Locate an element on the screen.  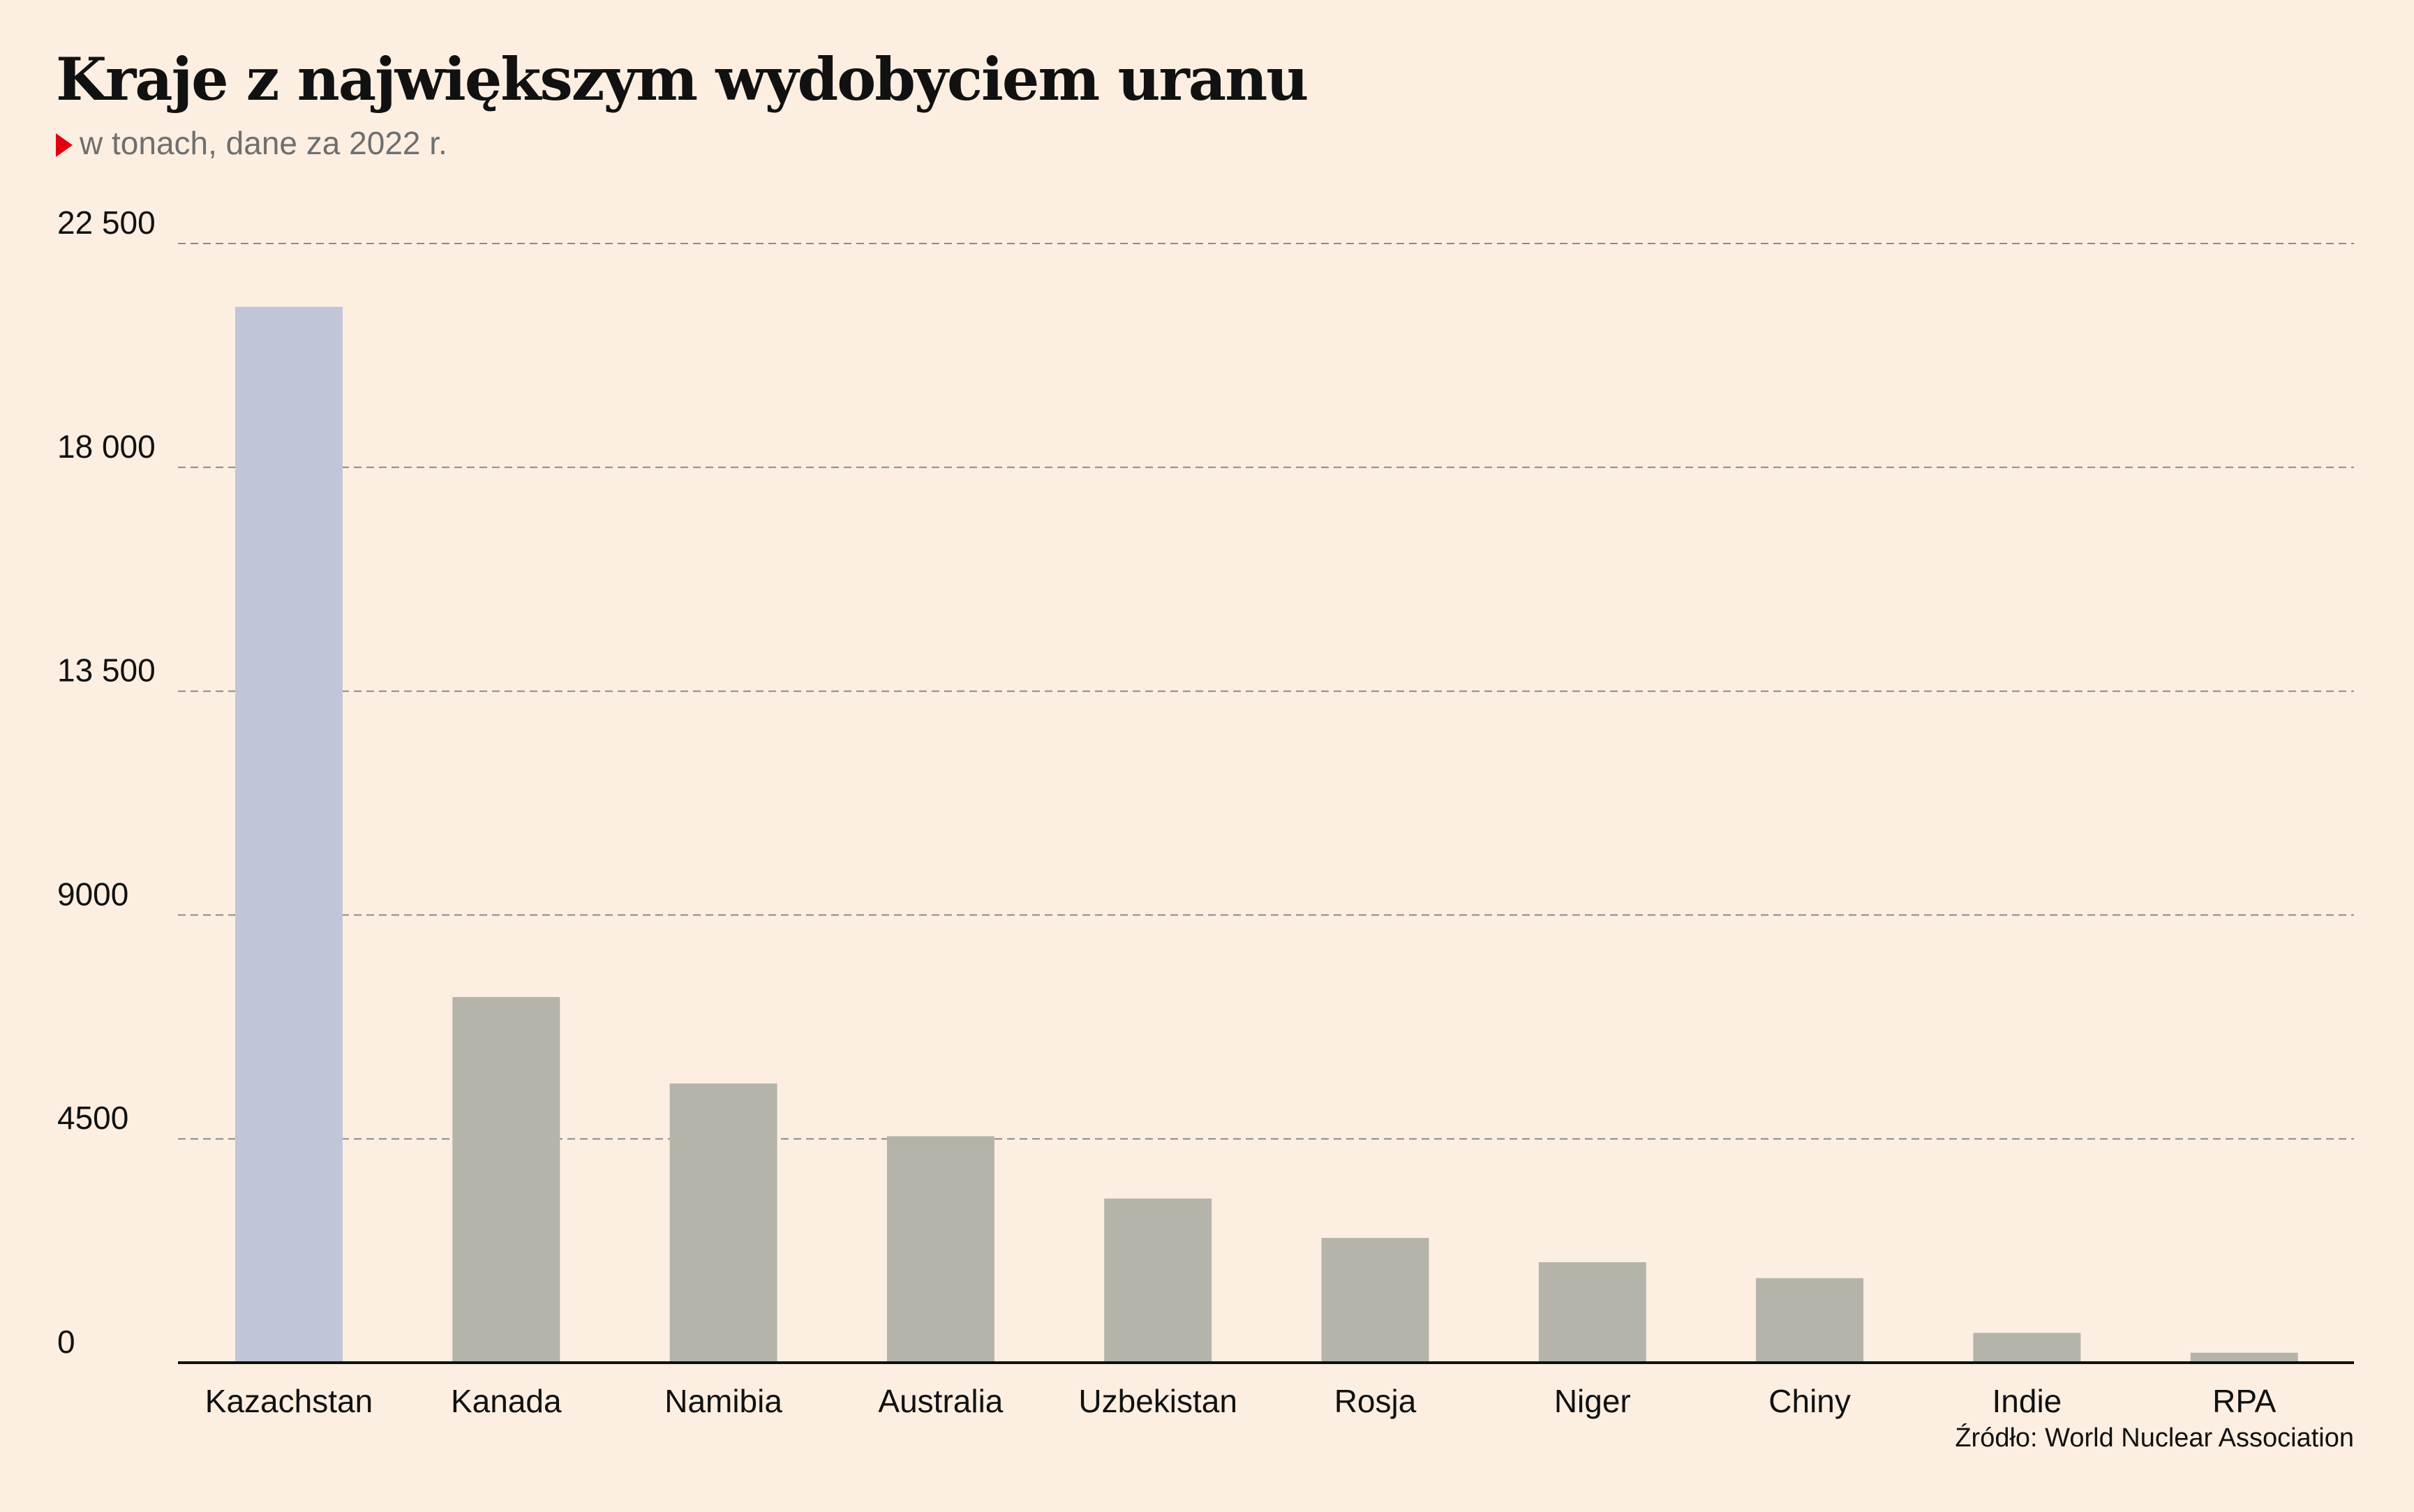
x-tick-label: RPA is located at coordinates (2244, 1401).